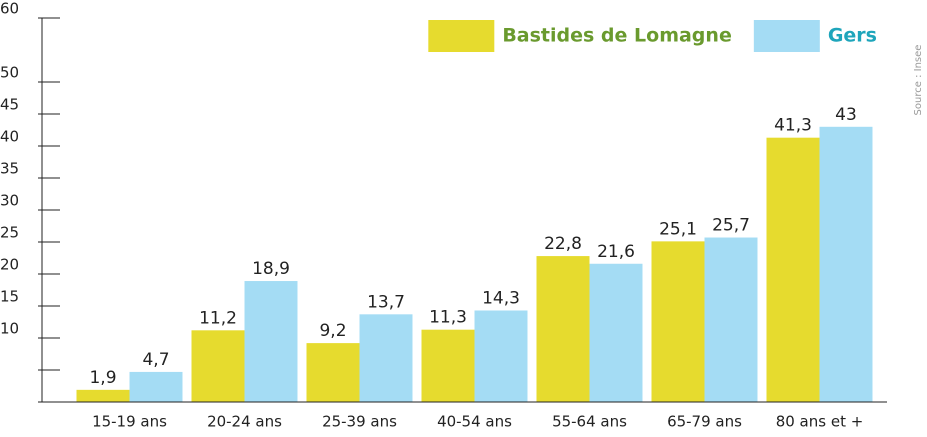 This screenshot has width=927, height=437. Describe the element at coordinates (793, 126) in the screenshot. I see `value-label: 41,3` at that location.